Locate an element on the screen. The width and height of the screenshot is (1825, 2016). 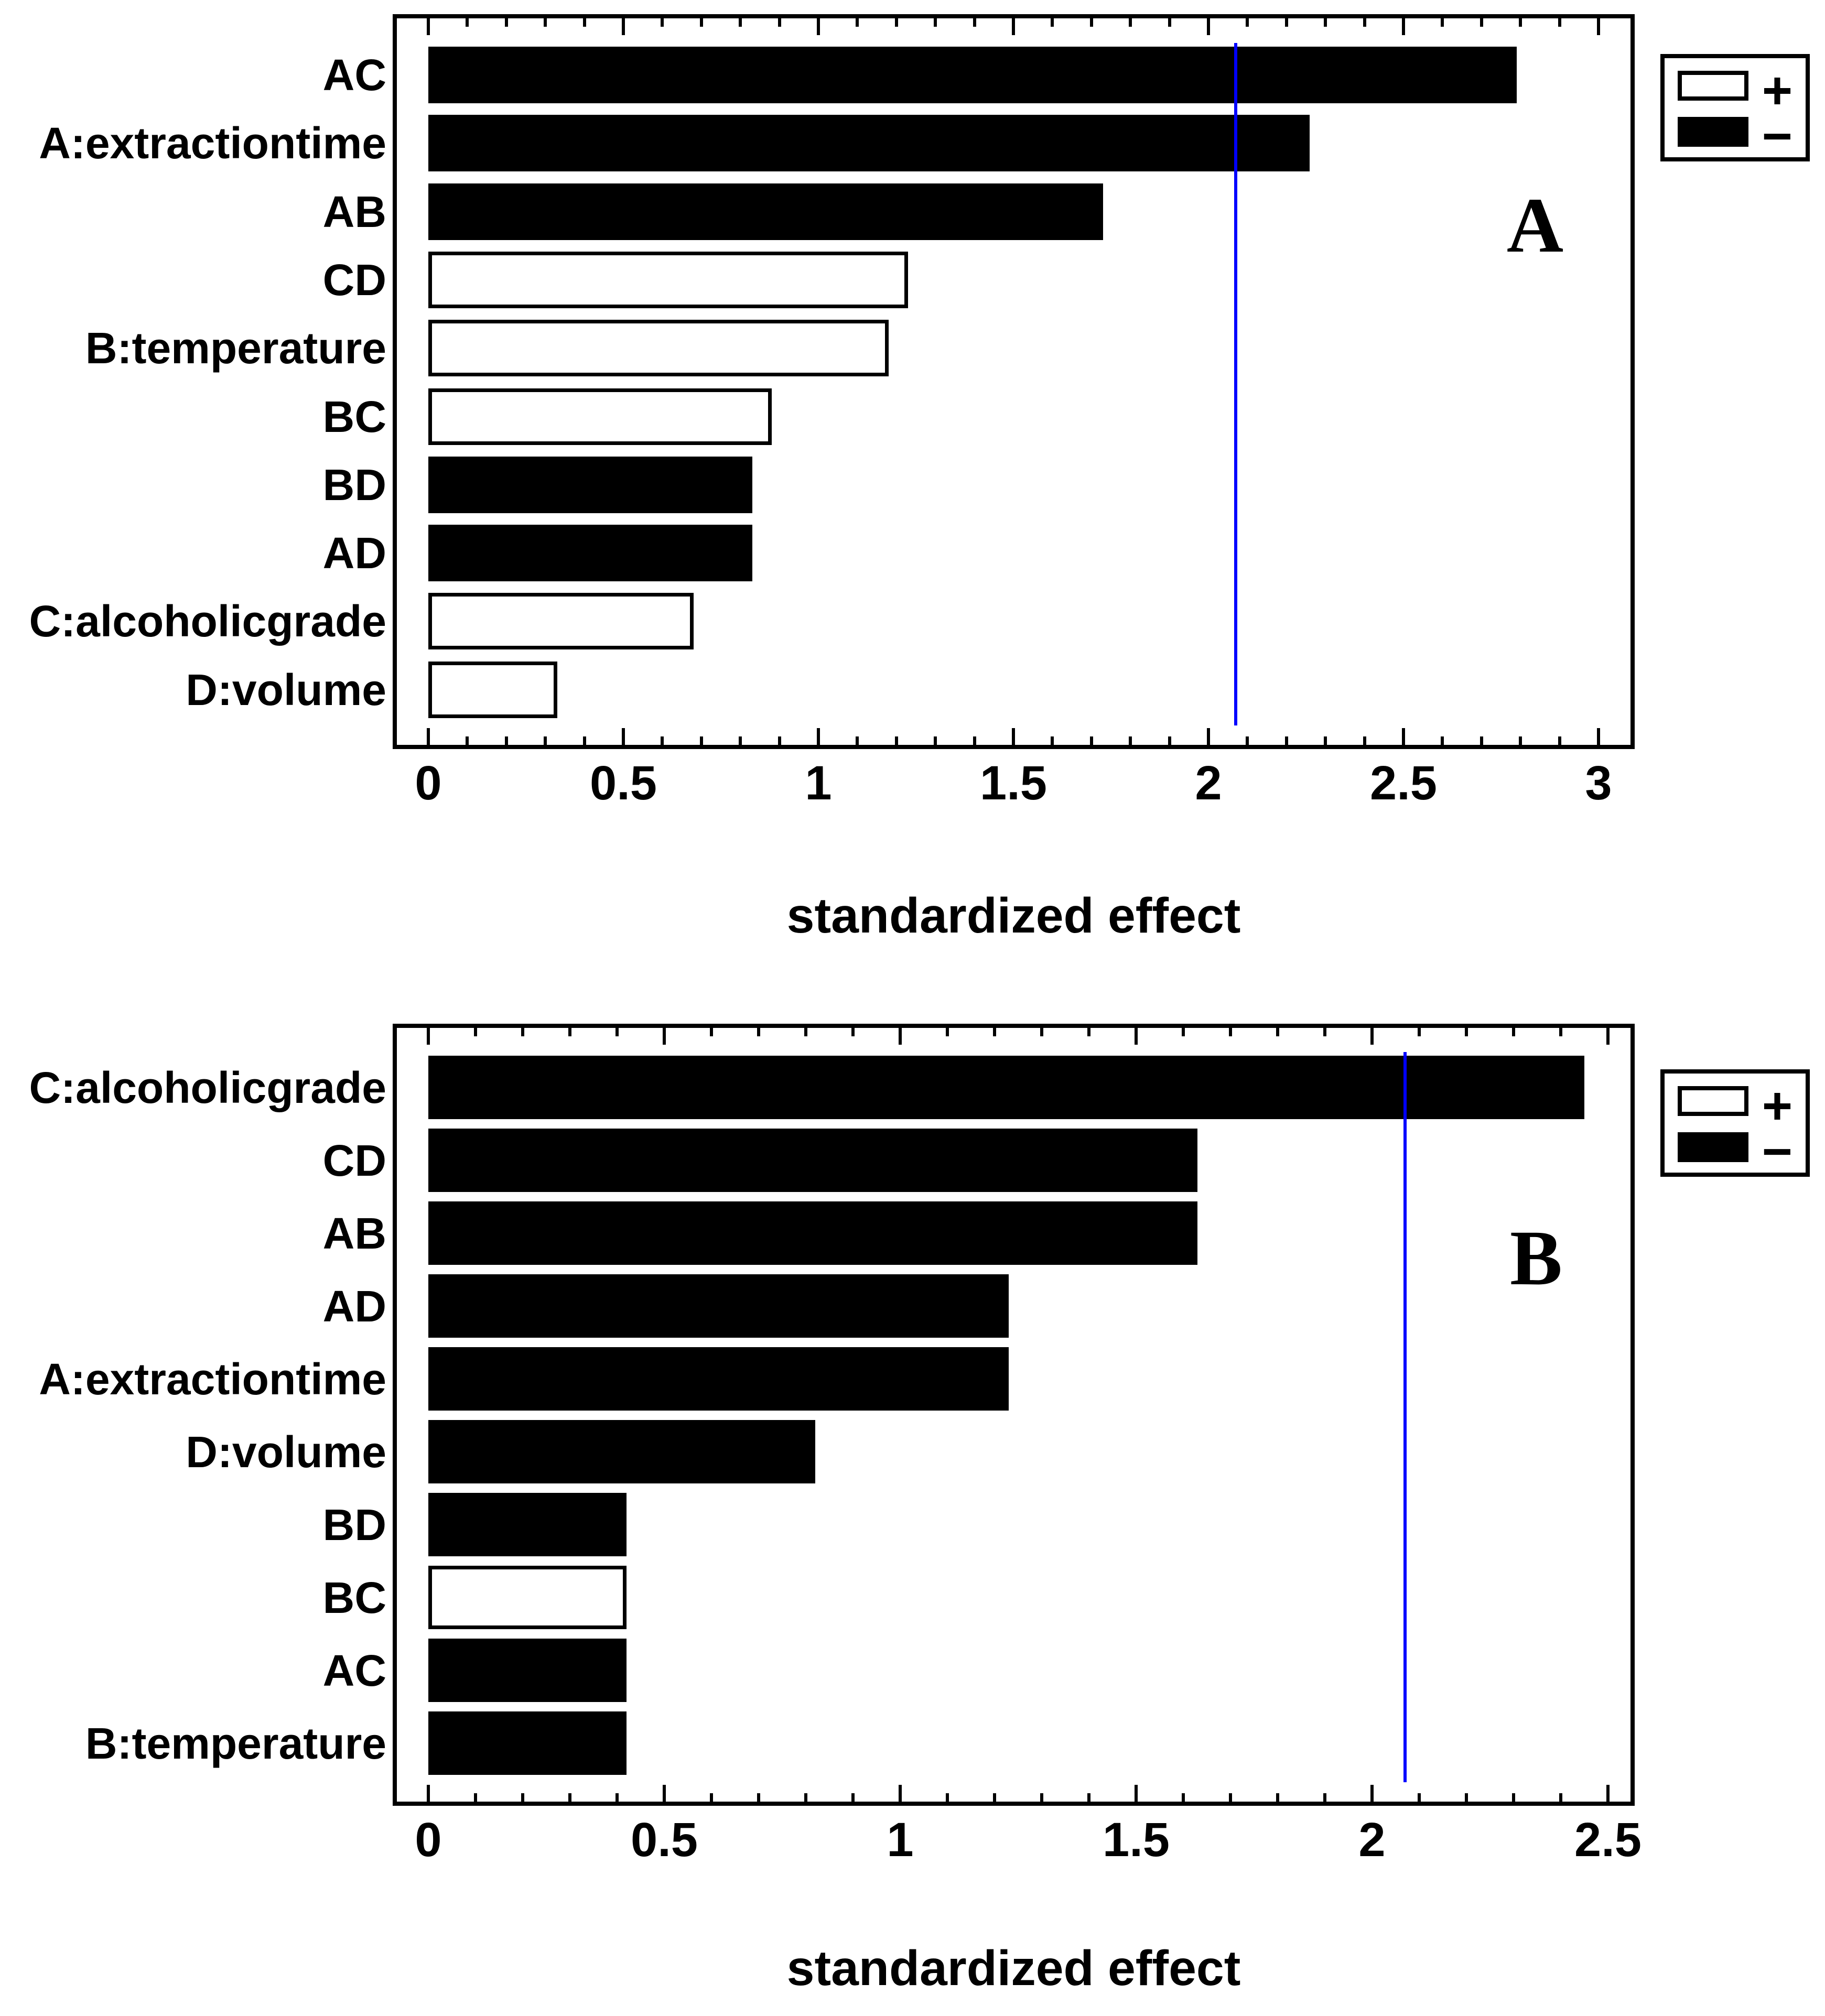
tick-label: 2.5 is located at coordinates (1608, 1840).